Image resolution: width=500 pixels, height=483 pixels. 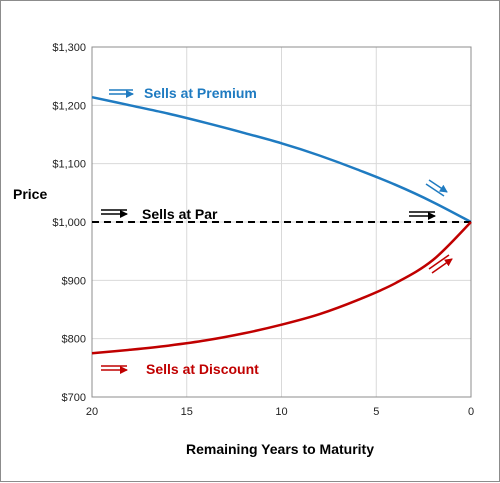 I want to click on y-tick-label: $800, so click(x=74, y=340).